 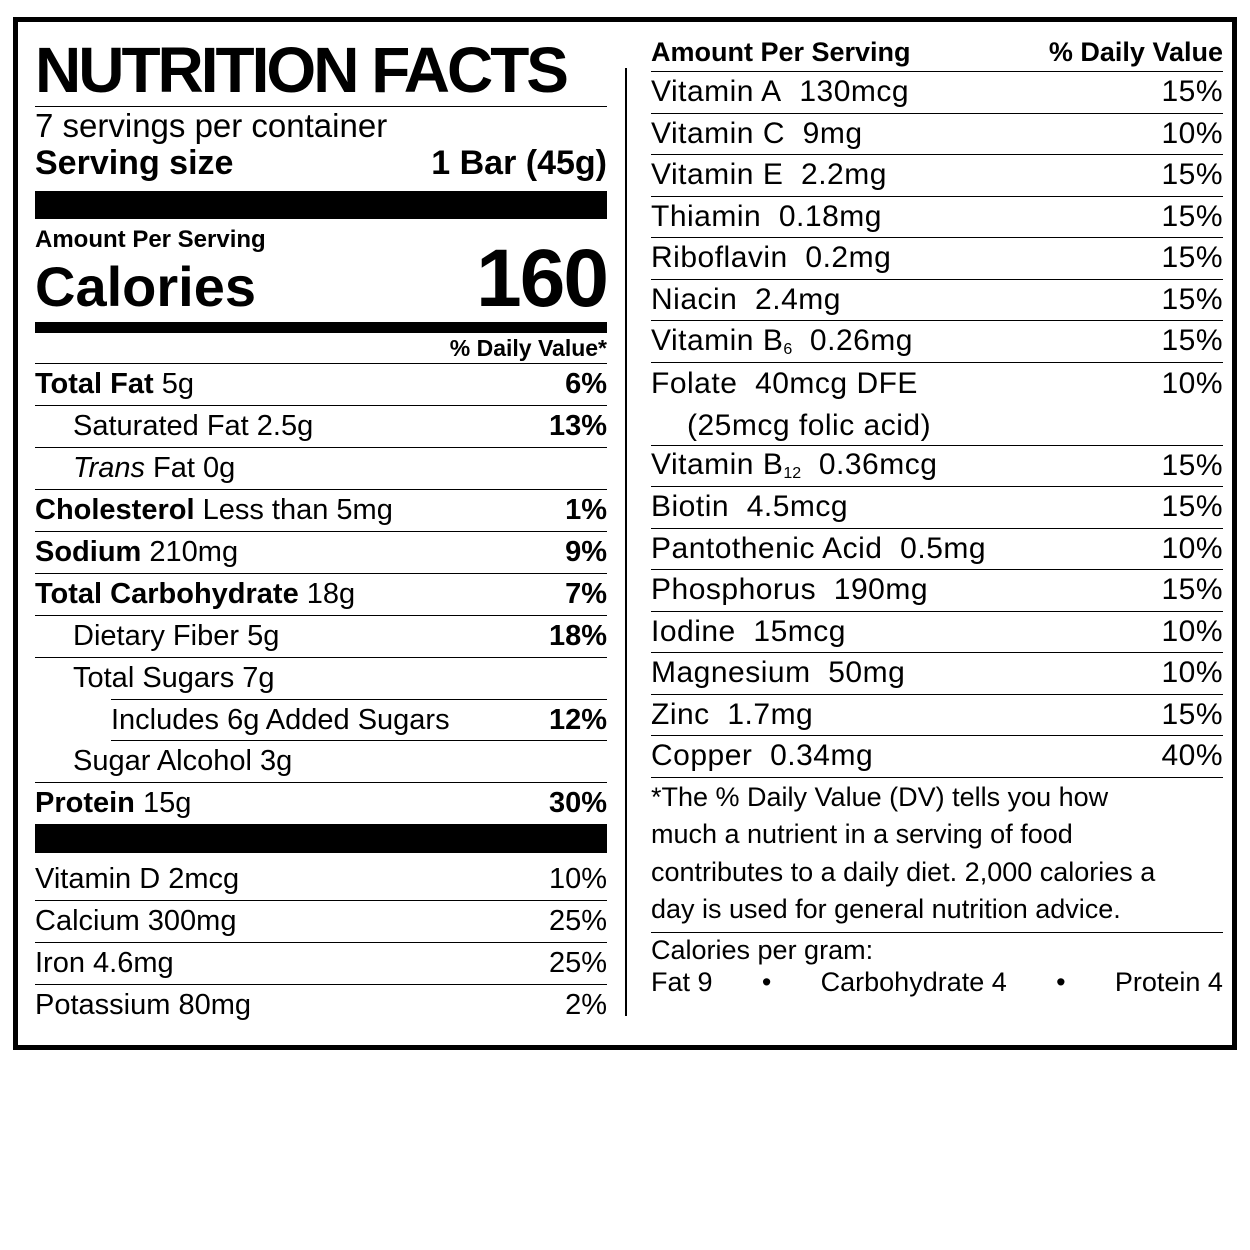 I want to click on serving-size-row: Serving size 1 Bar (45g), so click(x=321, y=163).